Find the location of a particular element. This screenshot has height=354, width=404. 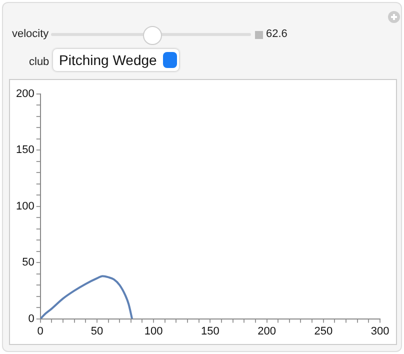

line-series is located at coordinates (87, 297).